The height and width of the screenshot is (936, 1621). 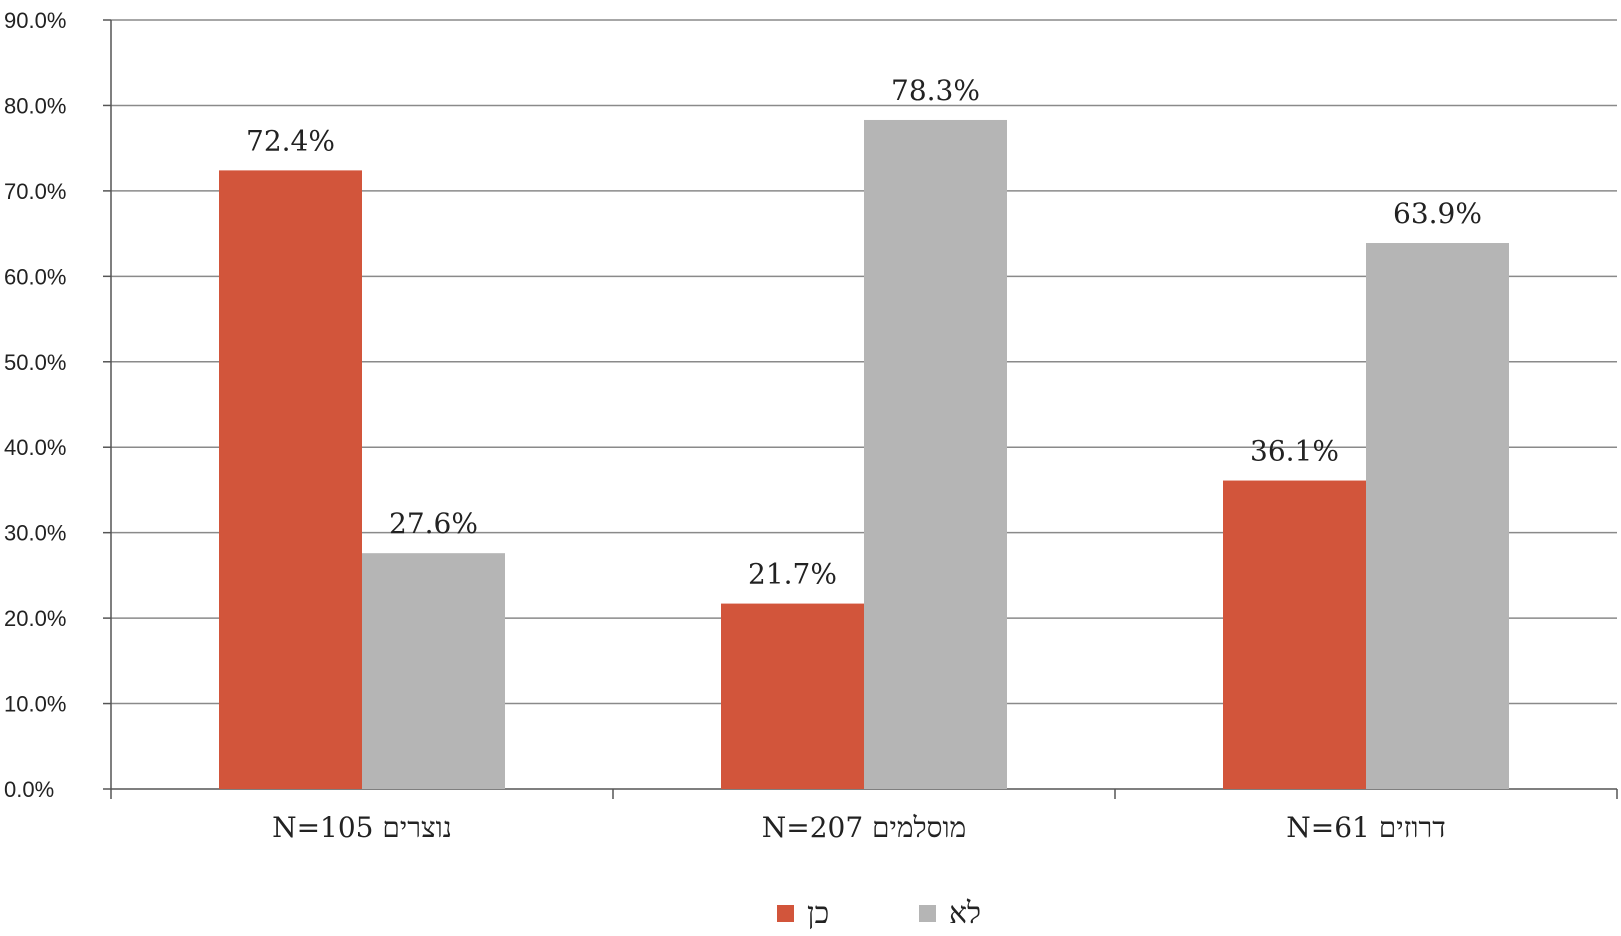 What do you see at coordinates (35, 533) in the screenshot?
I see `y-tick-label: 30.0%` at bounding box center [35, 533].